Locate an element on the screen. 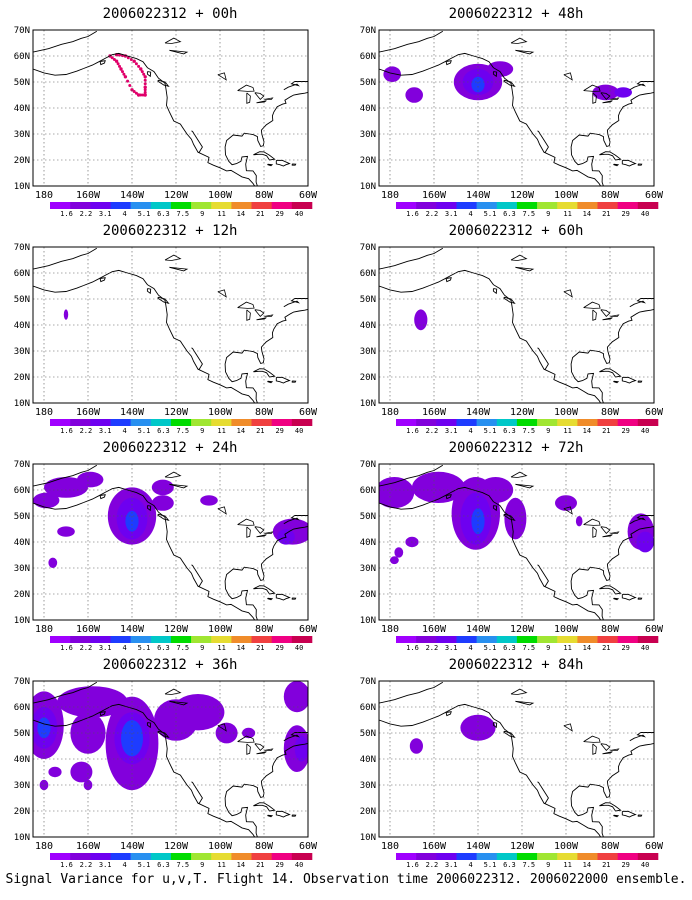 This screenshot has width=692, height=900. lat-tick-label: 70N is located at coordinates (22, 248).